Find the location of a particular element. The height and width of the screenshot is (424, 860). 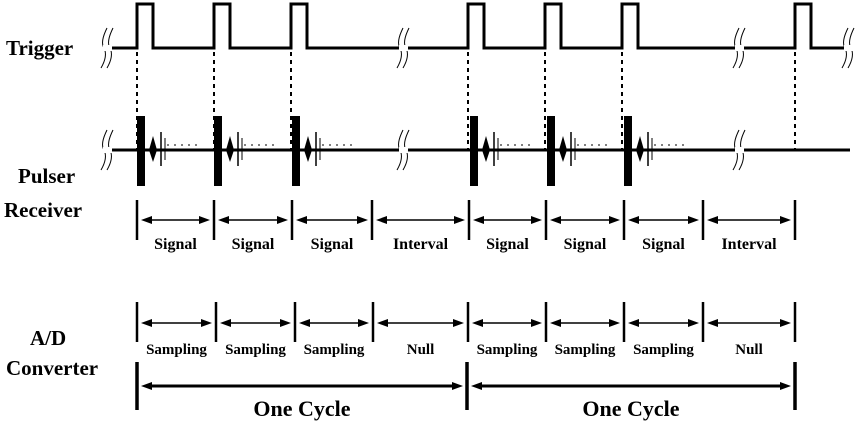

trigger-waveform is located at coordinates (480, 26).